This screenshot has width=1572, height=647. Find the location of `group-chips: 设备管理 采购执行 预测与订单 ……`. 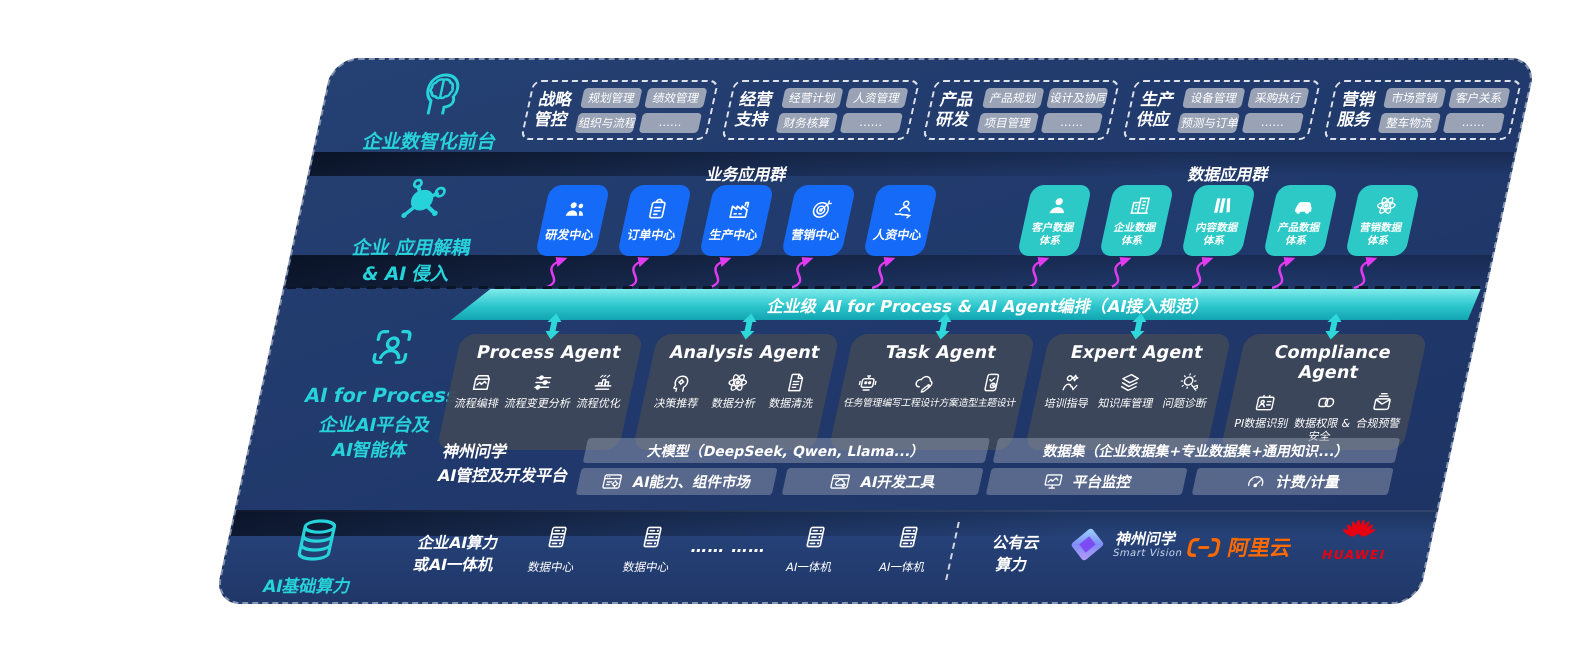

group-chips: 设备管理 采购执行 预测与订单 …… is located at coordinates (1243, 110).